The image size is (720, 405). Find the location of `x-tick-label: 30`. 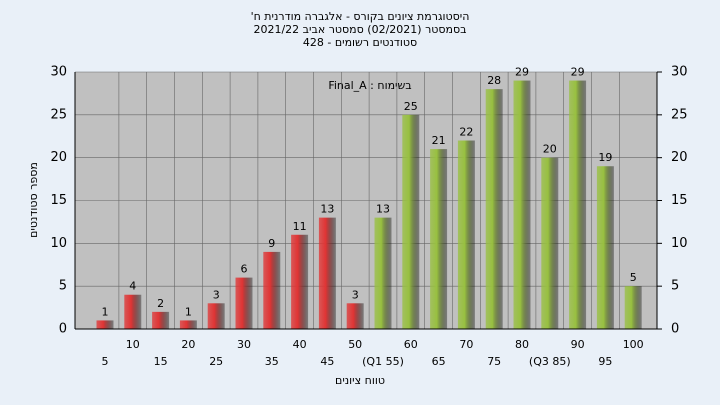

x-tick-label: 30 is located at coordinates (244, 344).